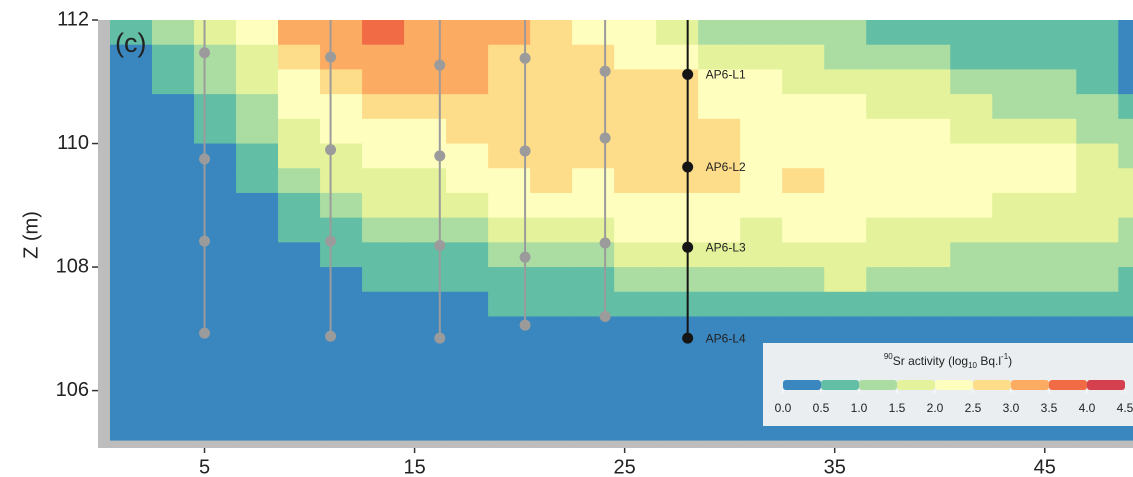 This screenshot has height=477, width=1133. Describe the element at coordinates (935, 408) in the screenshot. I see `colorbar-label: 2.0` at that location.